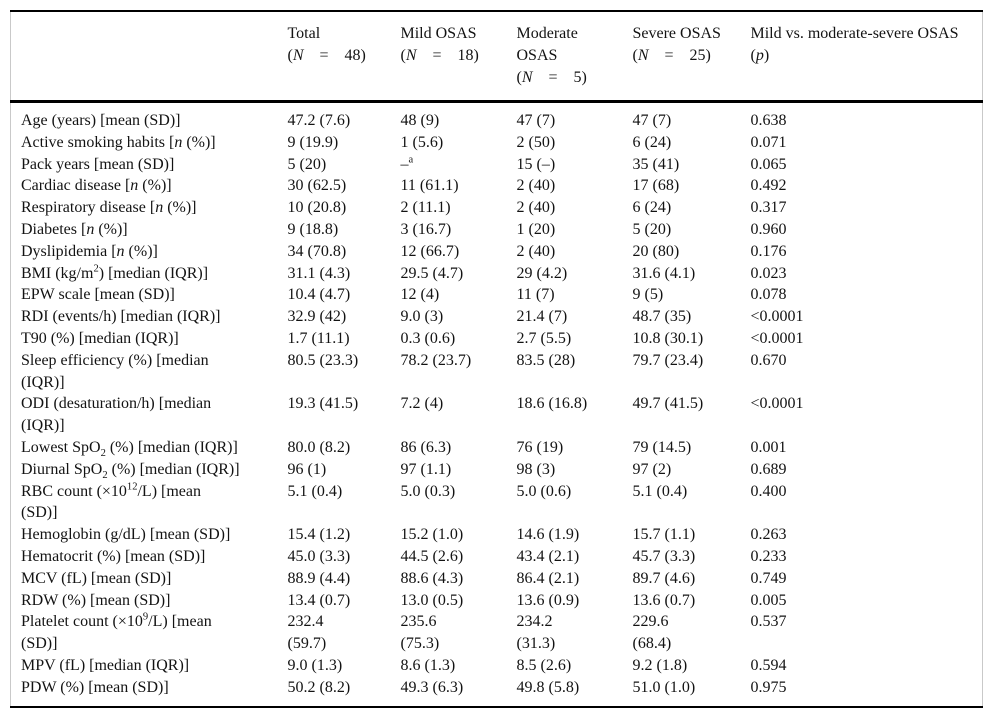  What do you see at coordinates (660, 491) in the screenshot?
I see `cell-value: 5.1 (0.4)` at bounding box center [660, 491].